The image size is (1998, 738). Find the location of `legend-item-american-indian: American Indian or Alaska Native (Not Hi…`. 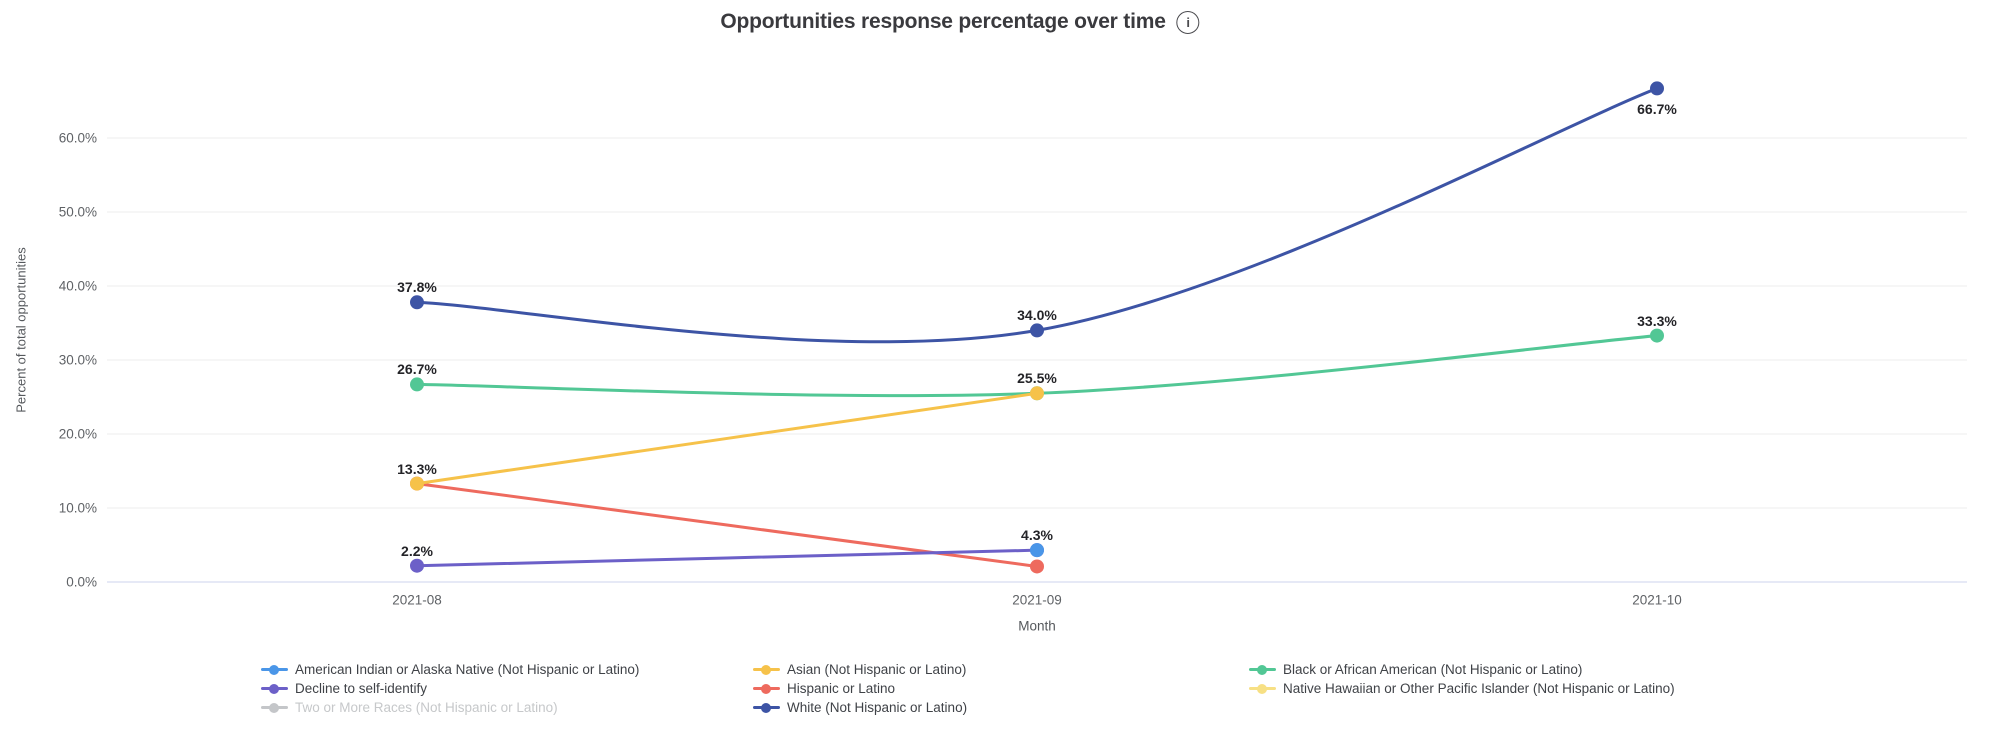

legend-item-american-indian: American Indian or Alaska Native (Not Hi… is located at coordinates (450, 669).